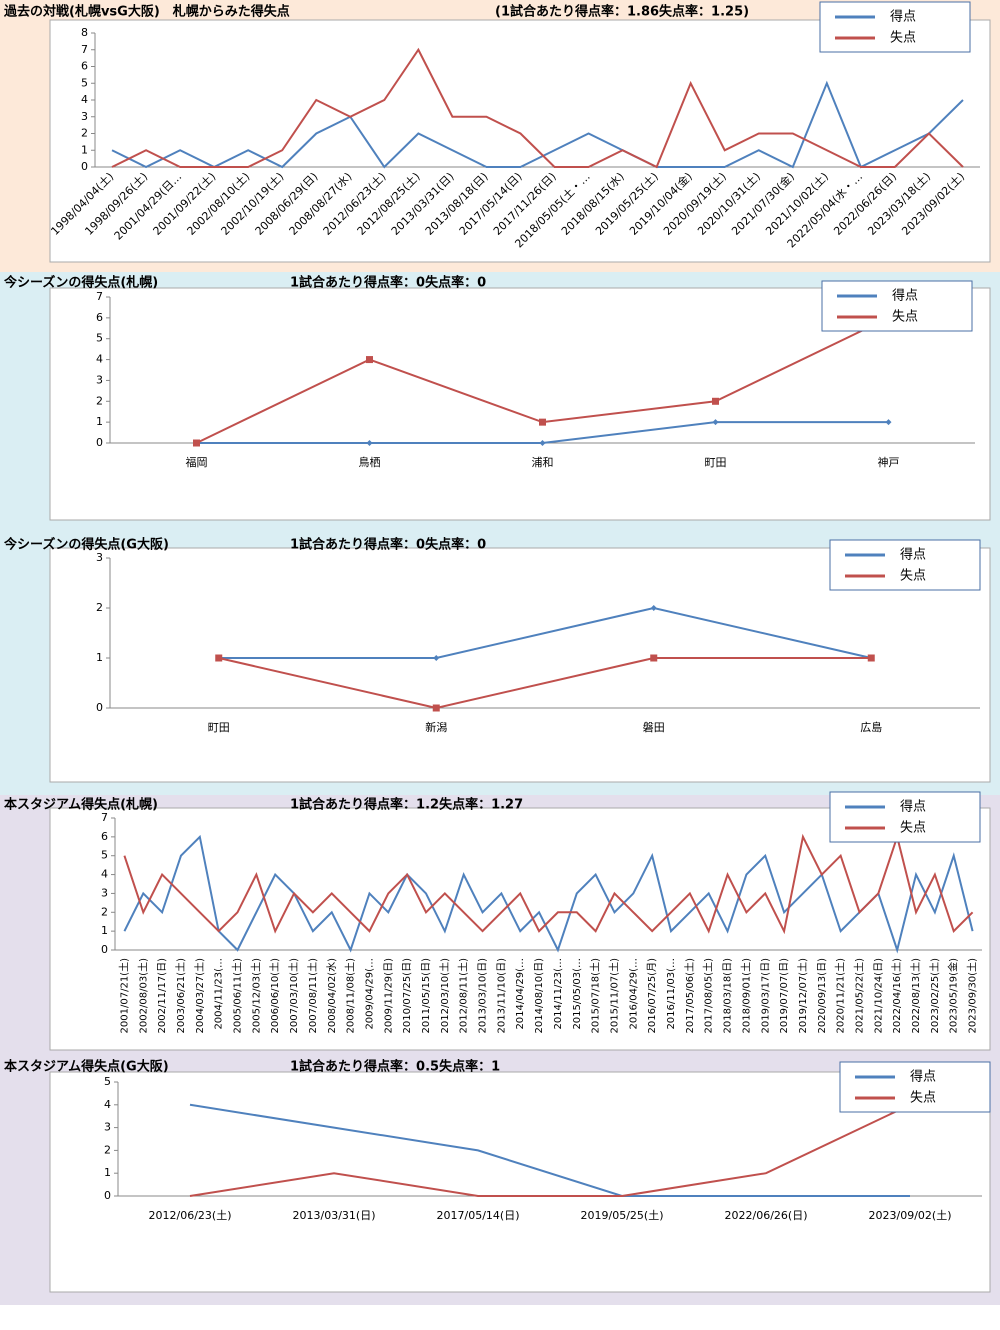  Describe the element at coordinates (274, 996) in the screenshot. I see `x-tick-label: 2006/06/10(土)` at that location.